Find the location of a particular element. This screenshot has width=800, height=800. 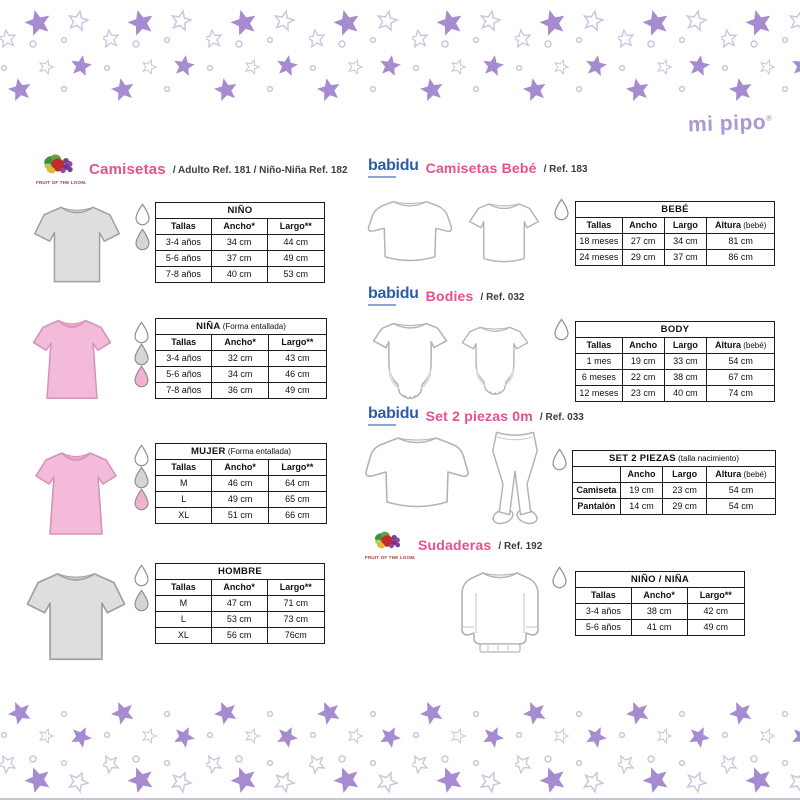

table-row: 5-6 años 41 cm 49 cm is located at coordinates (660, 627).